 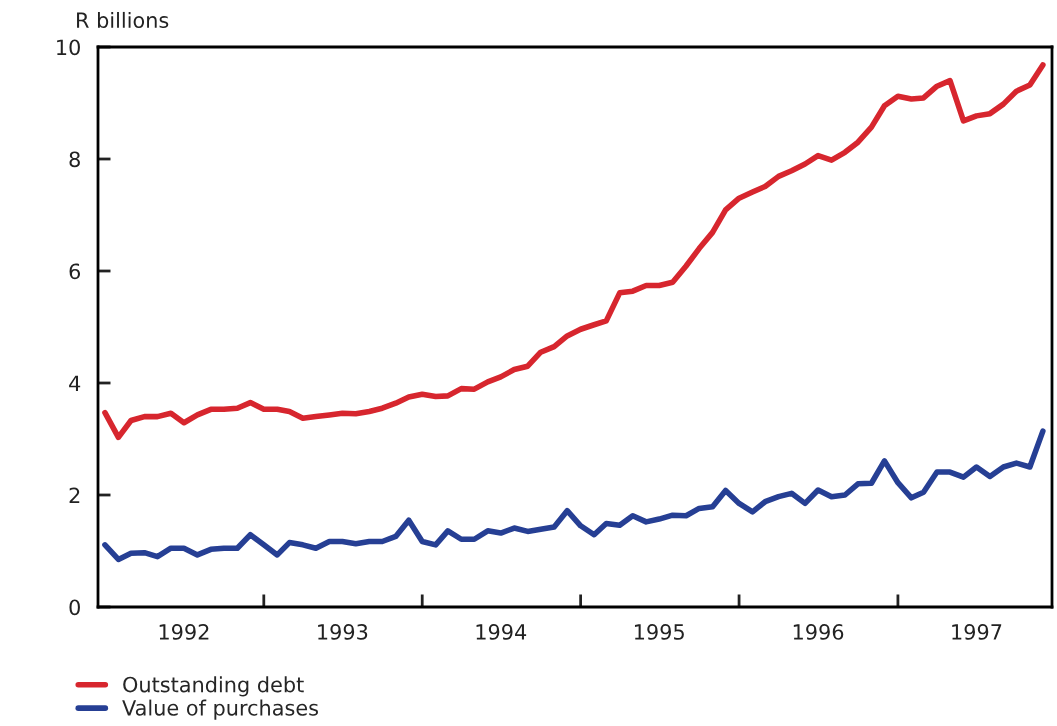 What do you see at coordinates (74, 607) in the screenshot?
I see `y-tick-label: 0` at bounding box center [74, 607].